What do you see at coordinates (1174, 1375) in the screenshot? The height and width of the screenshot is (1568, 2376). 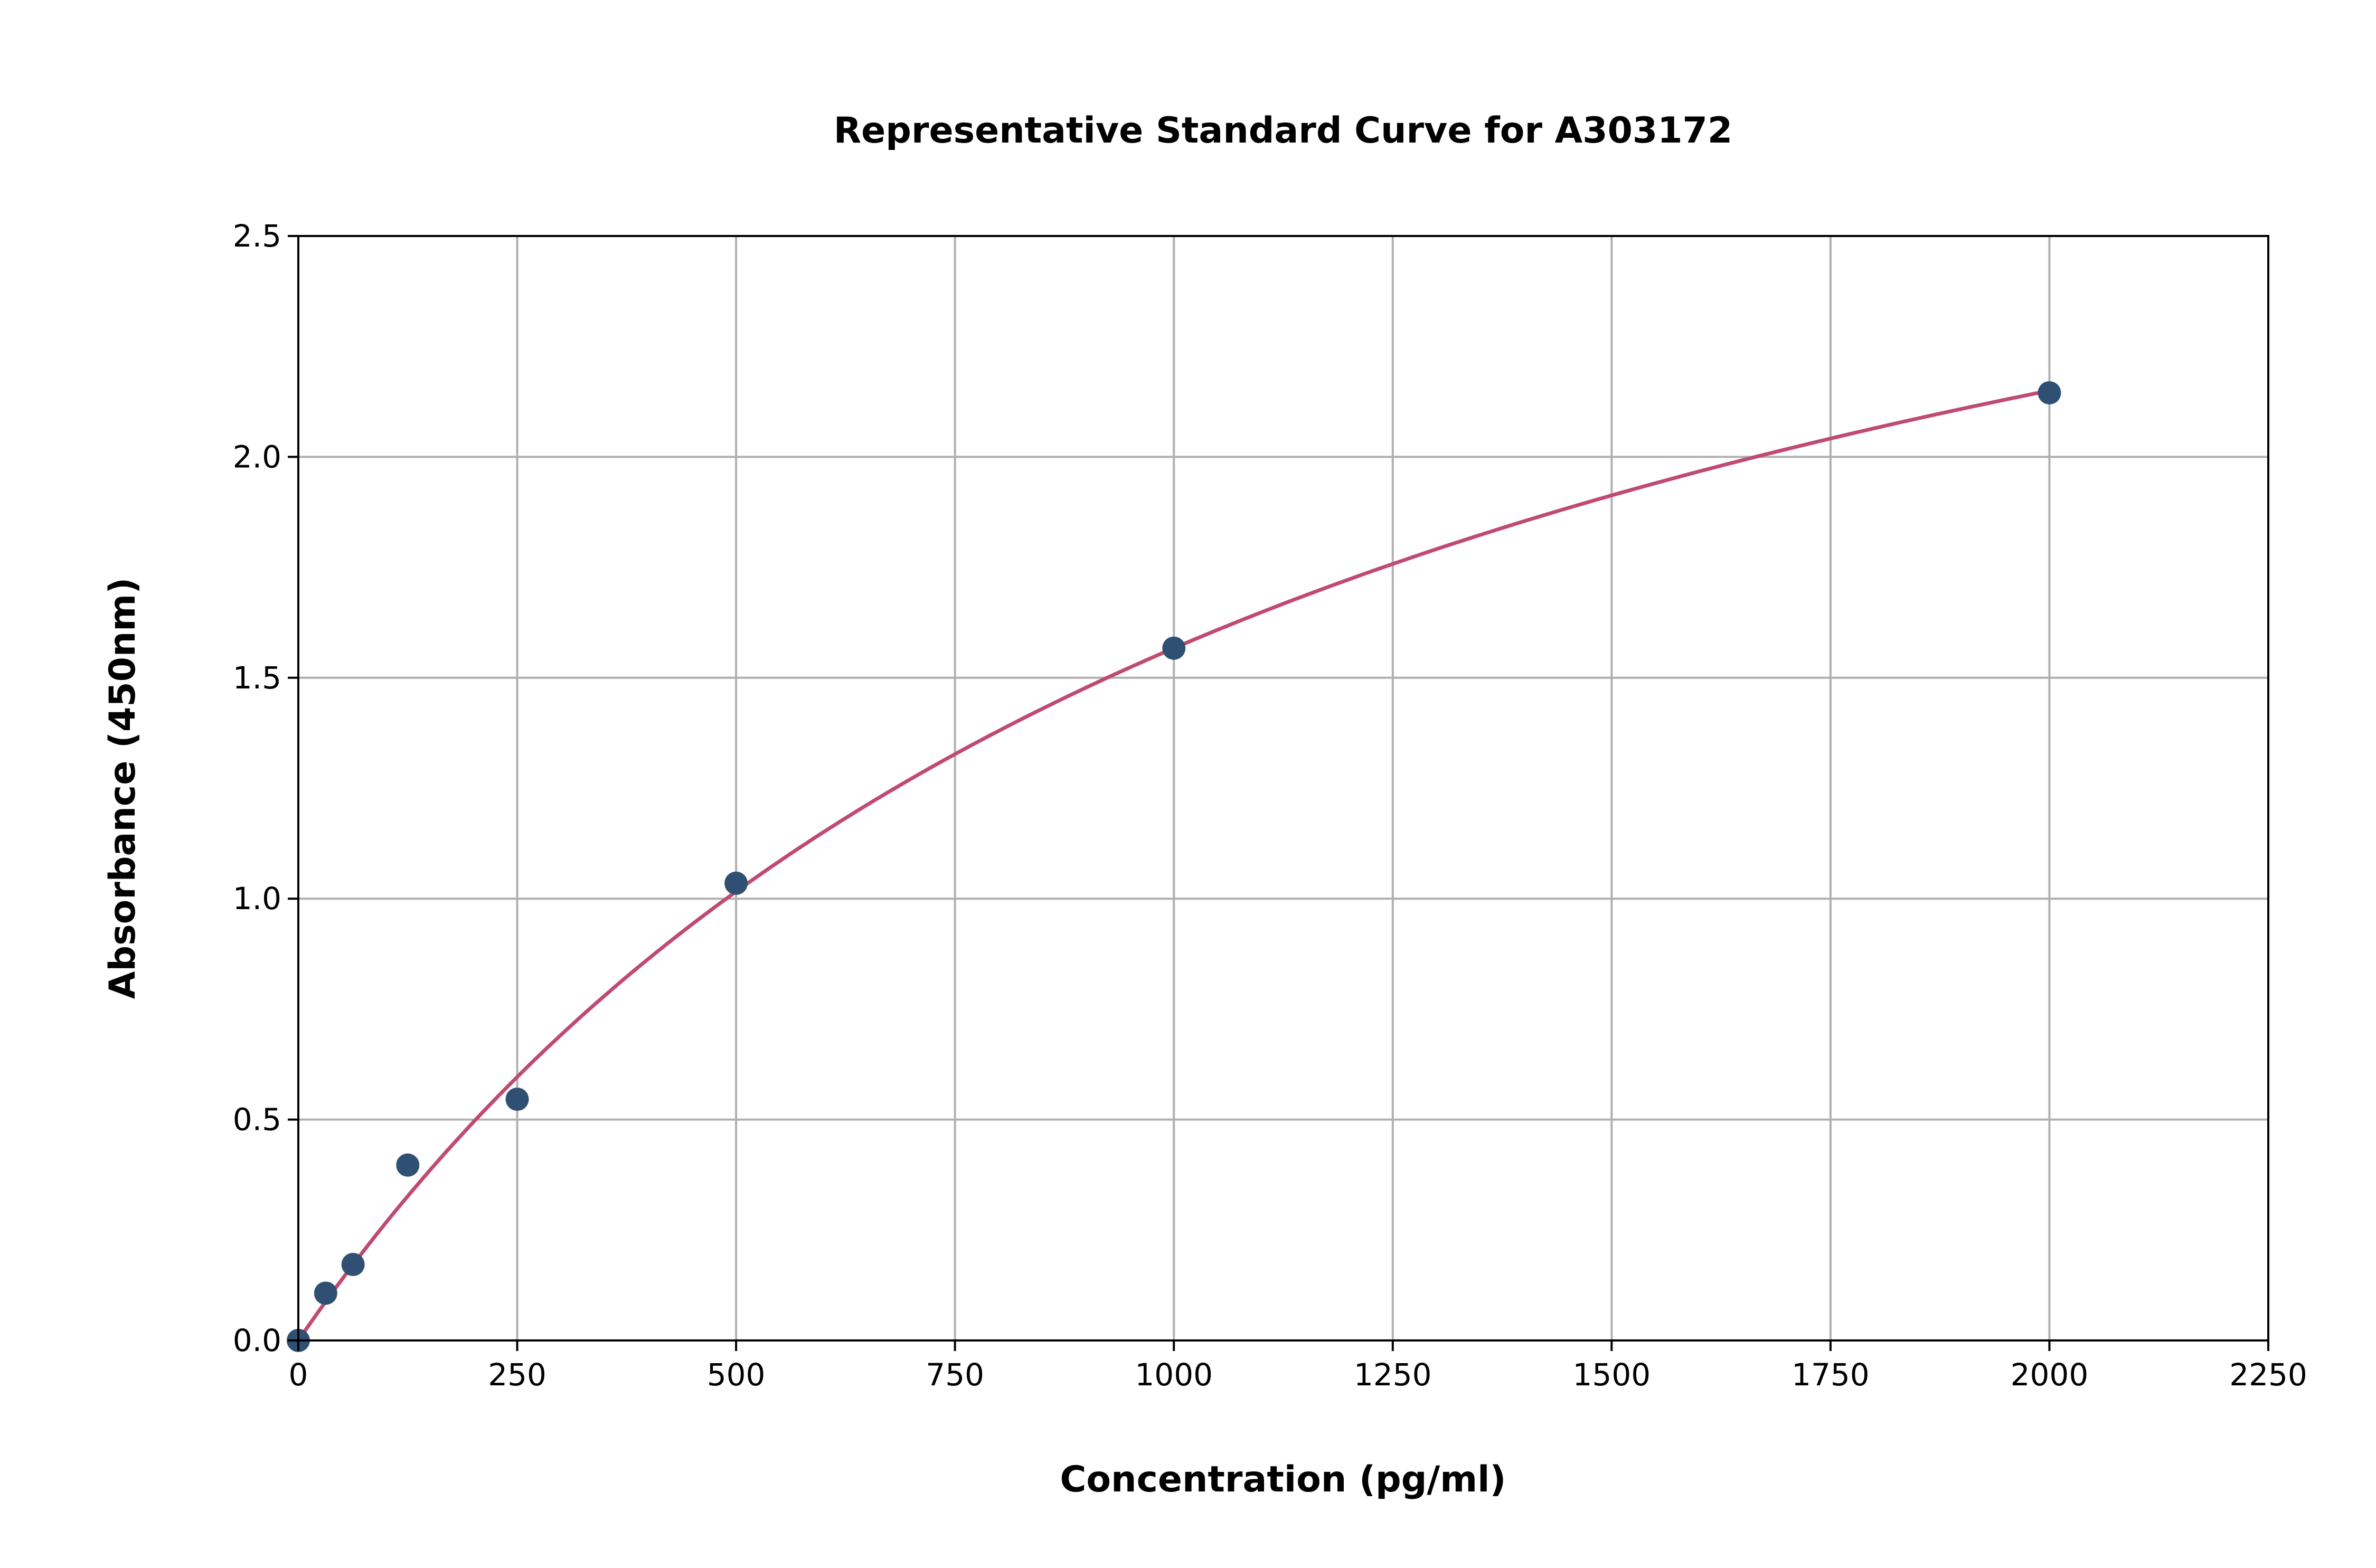 I see `x-tick-label: 1000` at bounding box center [1174, 1375].